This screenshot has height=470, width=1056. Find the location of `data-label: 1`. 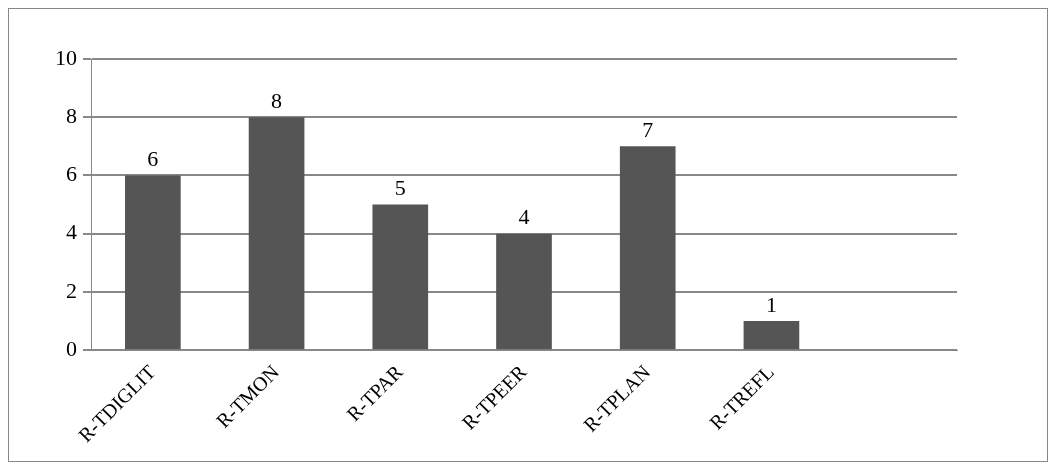

data-label: 1 is located at coordinates (771, 304).